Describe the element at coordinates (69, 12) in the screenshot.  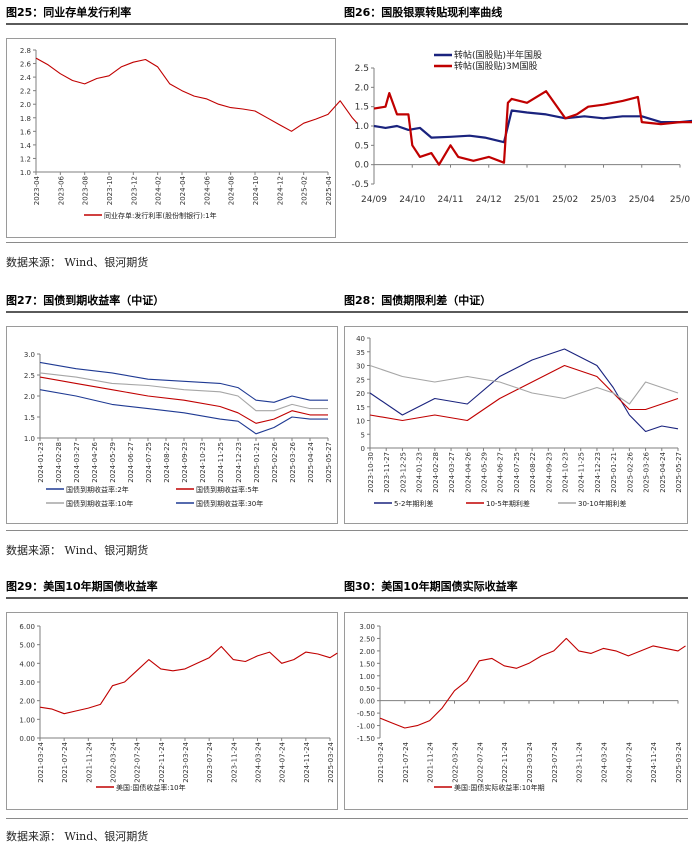
I see `fig25-title: 图25：同业存单发行利率` at that location.